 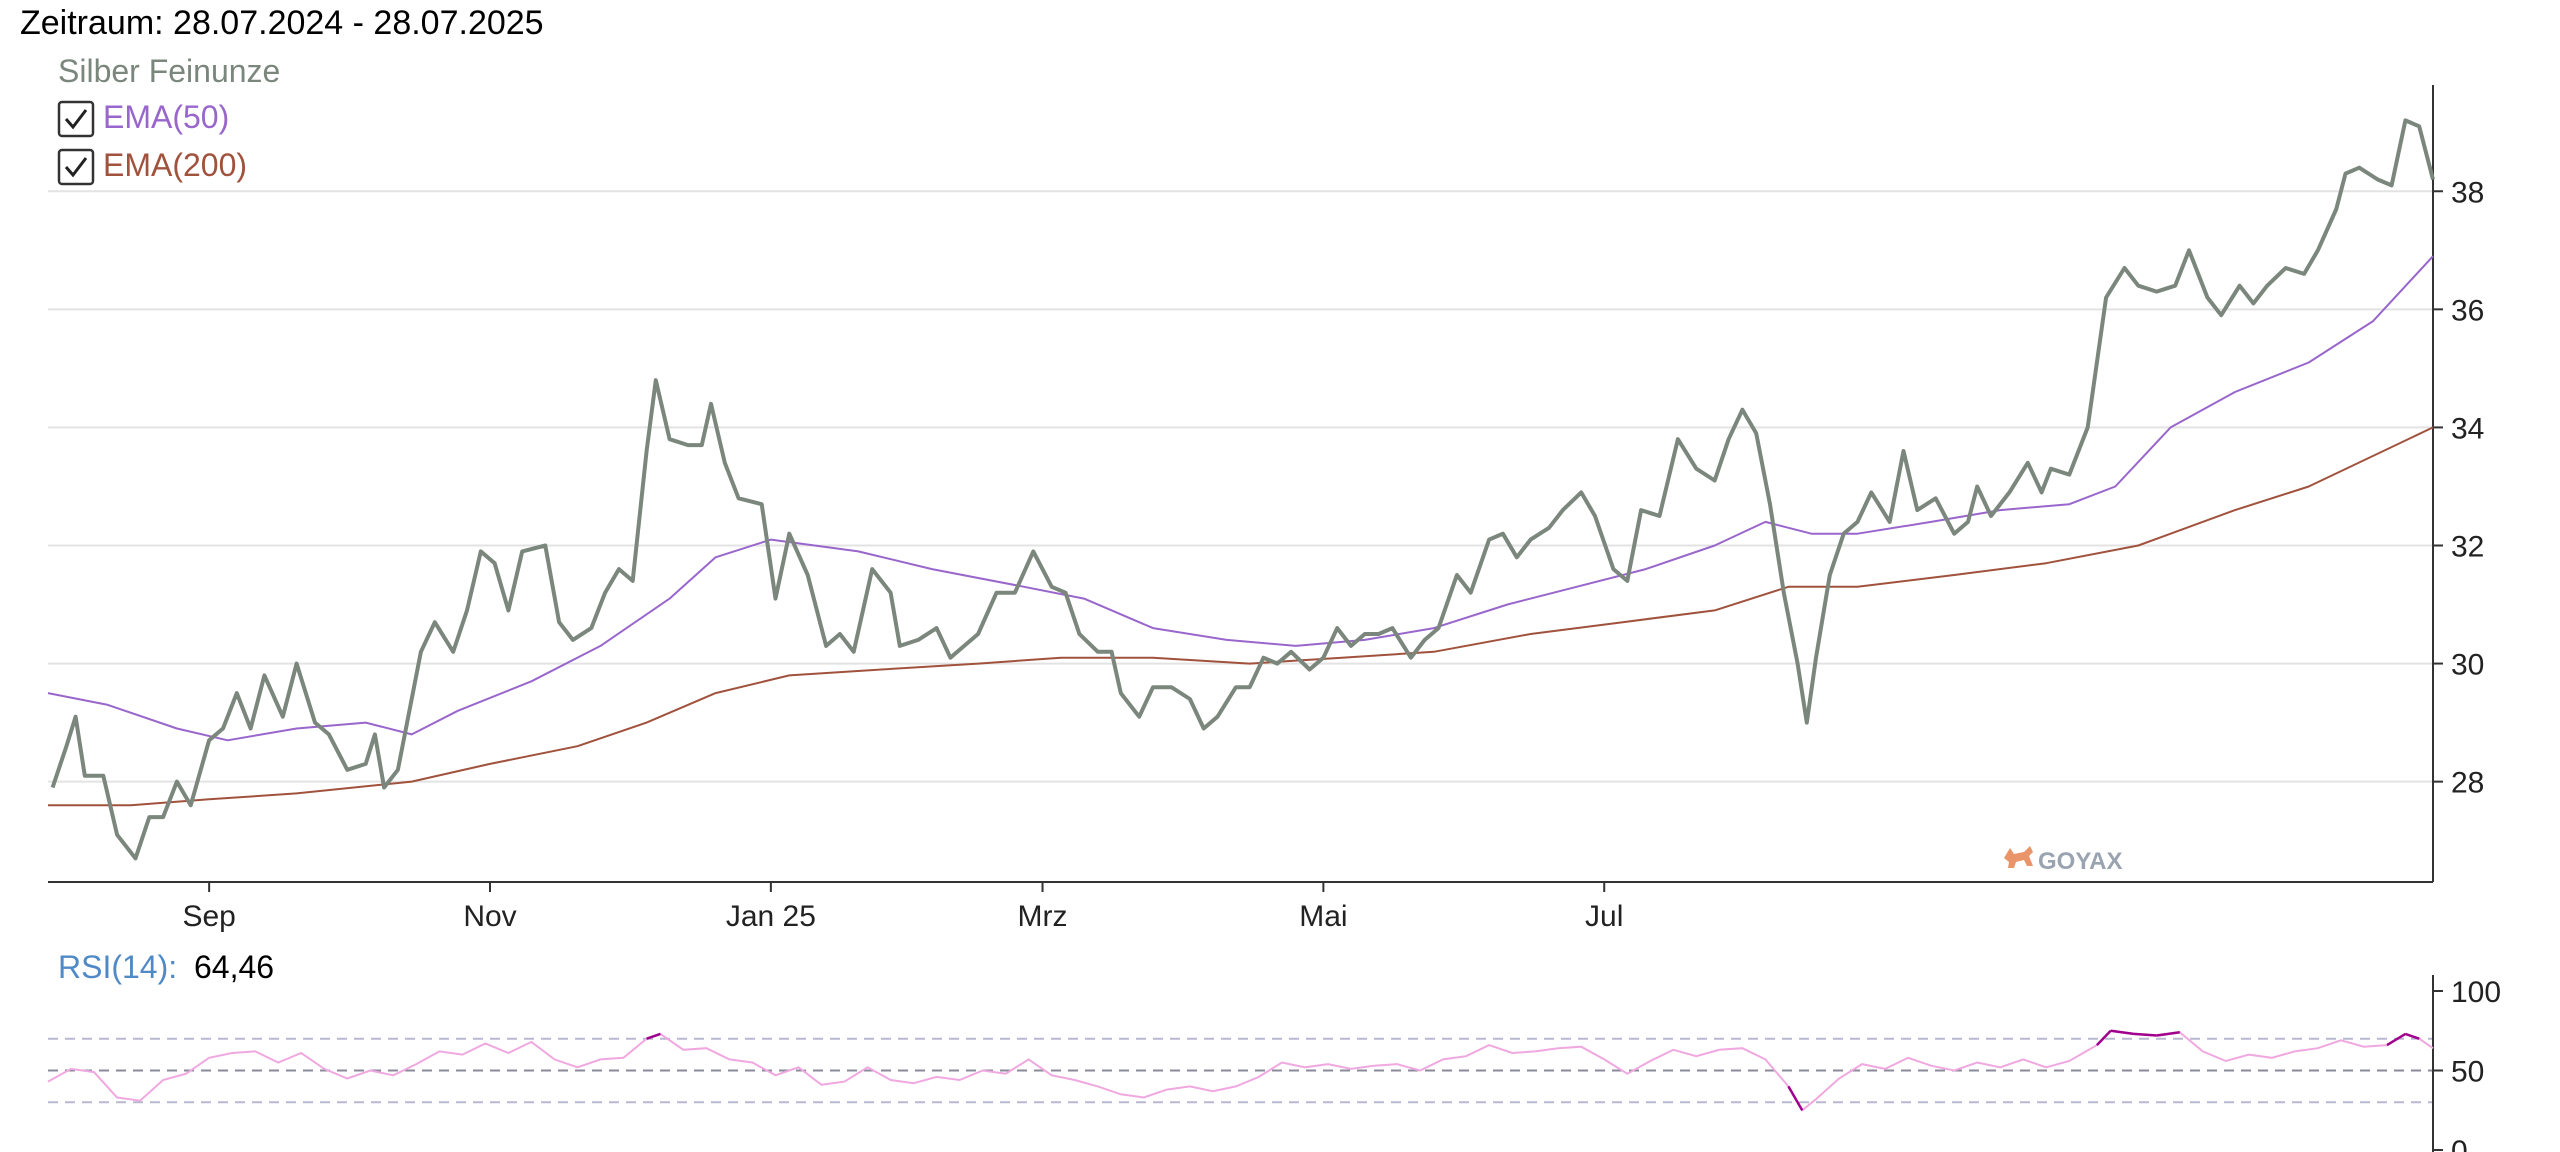 I want to click on rsi-y-axis-ticks: 100 50 0, so click(x=2467, y=1064).